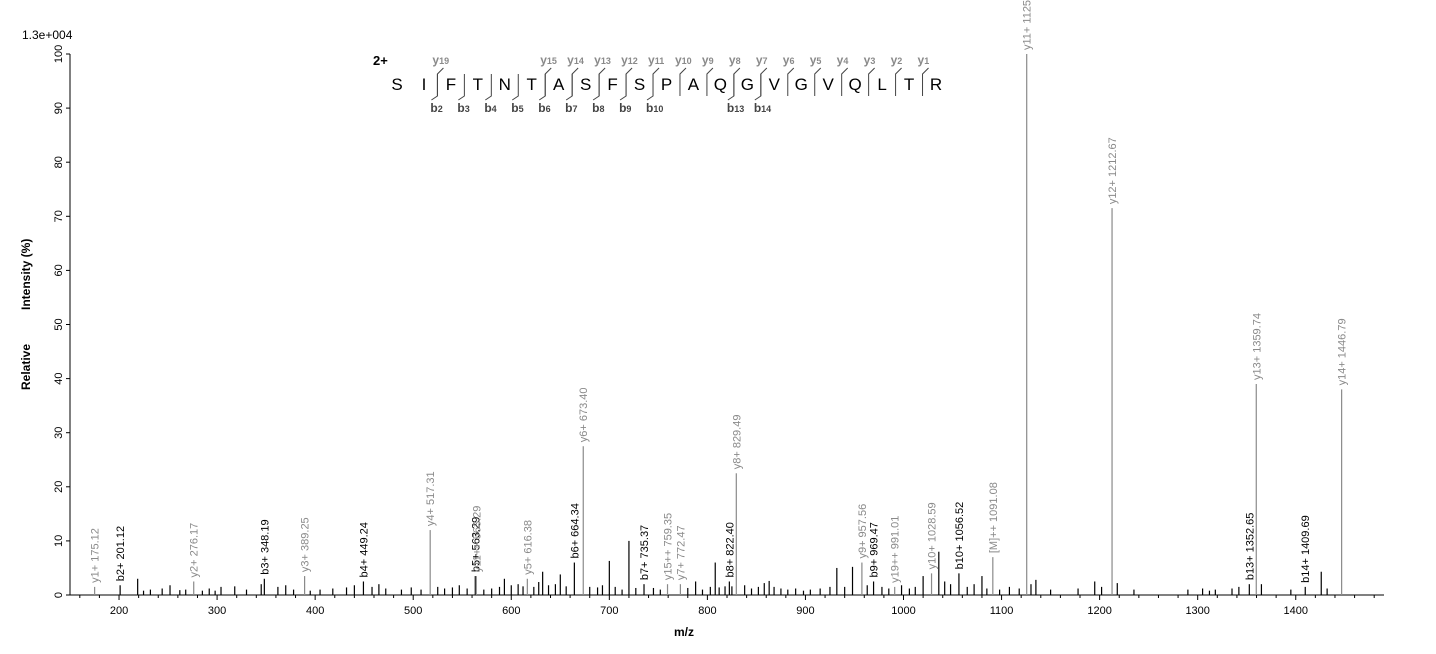 The height and width of the screenshot is (654, 1436). What do you see at coordinates (1306, 549) in the screenshot?
I see `peak-label-27: b14+ 1409.69` at bounding box center [1306, 549].